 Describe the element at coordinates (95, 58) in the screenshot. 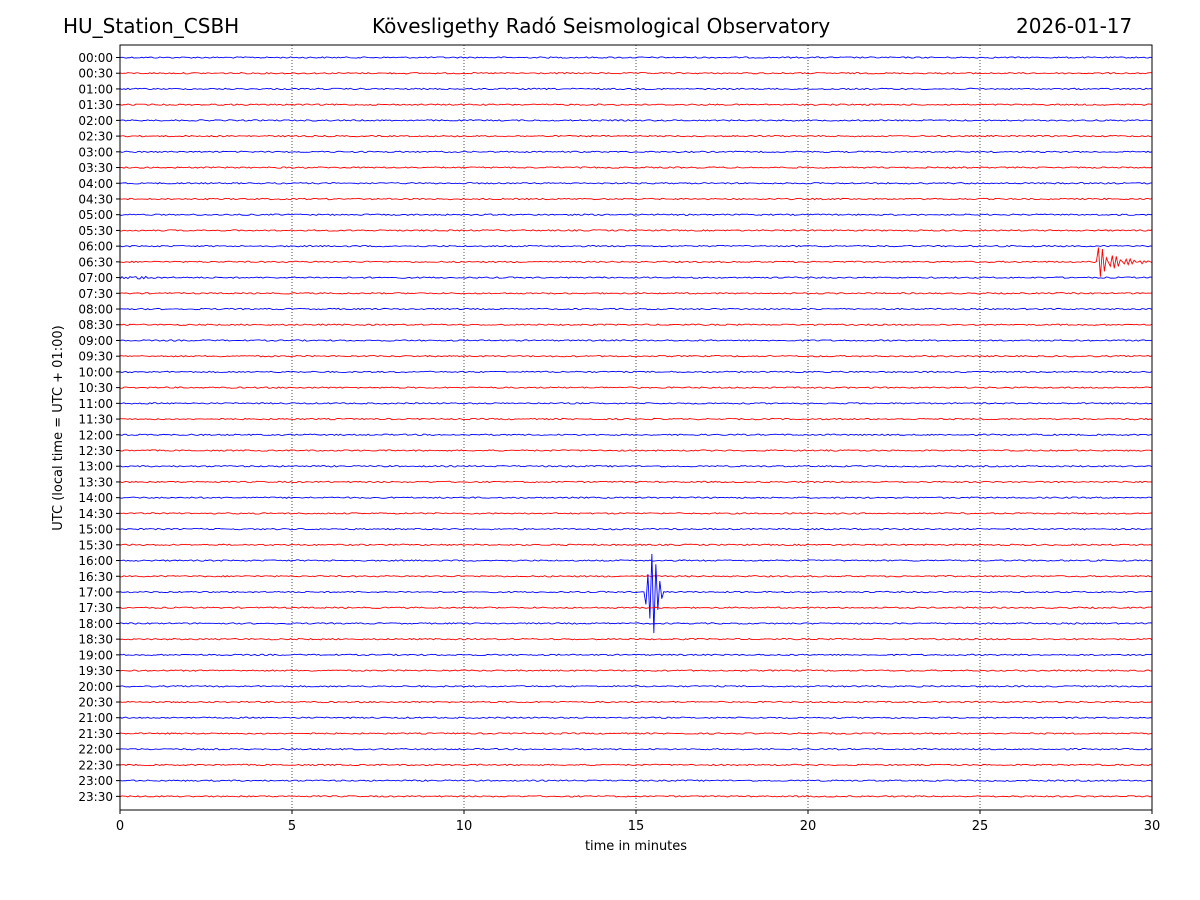

I see `y-tick-label: 00:00` at that location.